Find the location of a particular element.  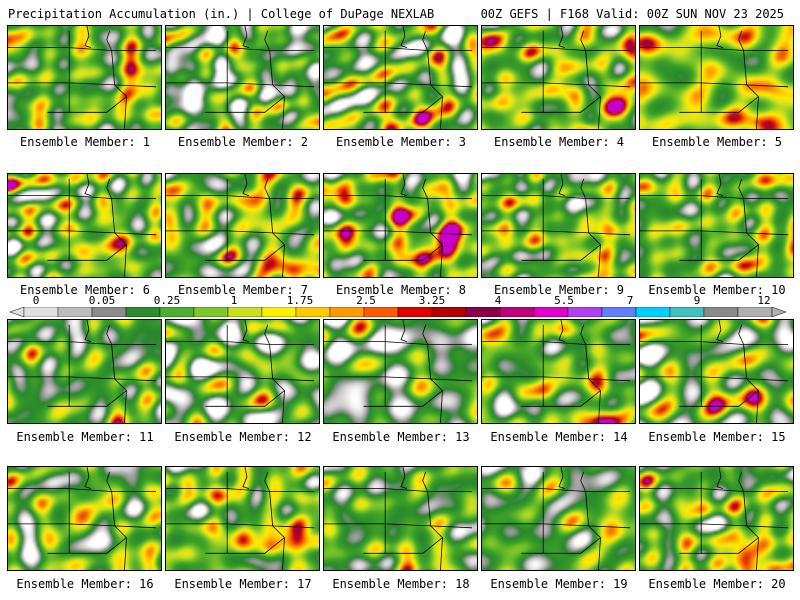

ensemble-member-label: Ensemble Member: 20 is located at coordinates (717, 584).